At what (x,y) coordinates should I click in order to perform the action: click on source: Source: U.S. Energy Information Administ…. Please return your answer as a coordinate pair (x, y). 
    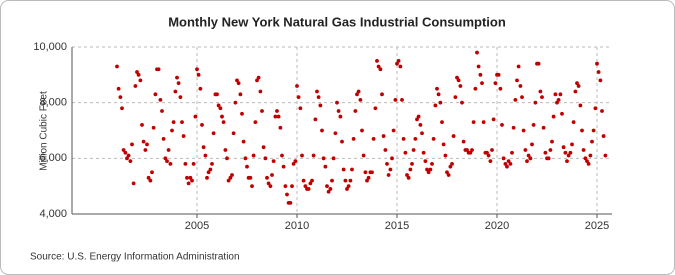
    Looking at the image, I should click on (135, 257).